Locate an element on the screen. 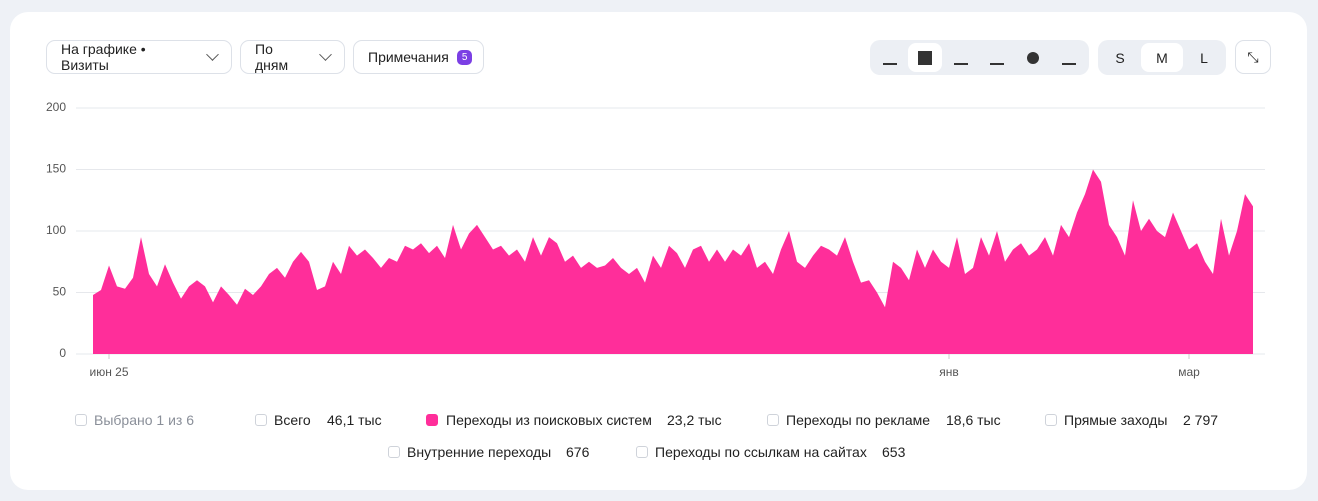 The width and height of the screenshot is (1318, 501). legend-value: 23,2 тыс is located at coordinates (694, 420).